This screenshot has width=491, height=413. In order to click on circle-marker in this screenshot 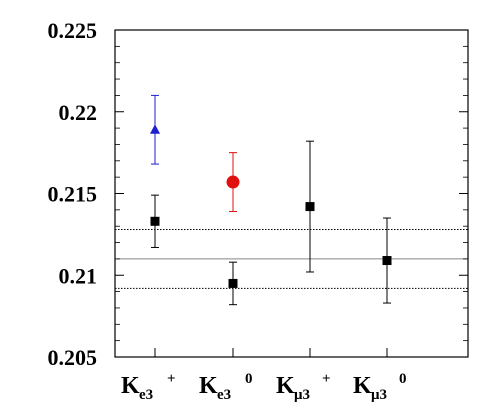, I will do `click(233, 182)`.